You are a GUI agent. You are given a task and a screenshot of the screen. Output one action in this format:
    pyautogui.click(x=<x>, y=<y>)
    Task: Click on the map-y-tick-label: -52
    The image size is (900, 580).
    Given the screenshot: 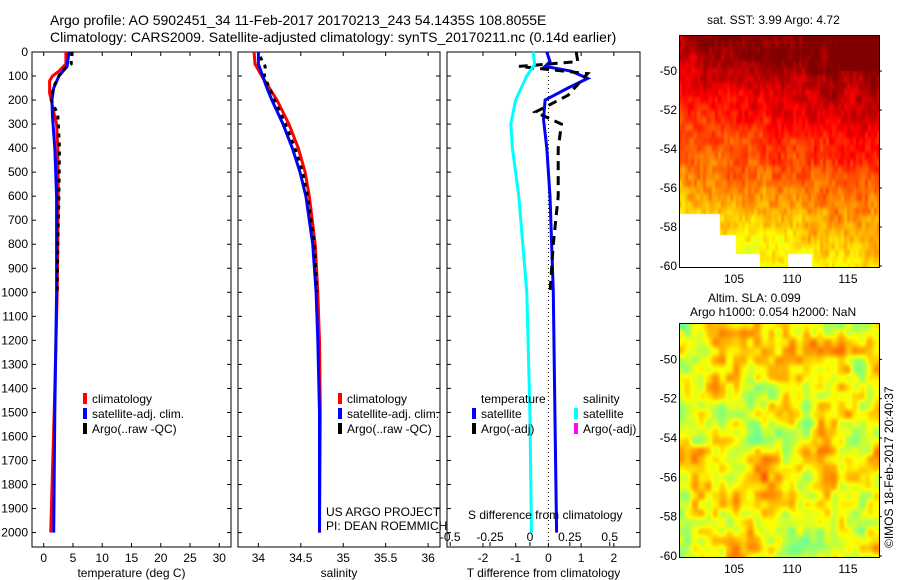 What is the action you would take?
    pyautogui.click(x=669, y=399)
    